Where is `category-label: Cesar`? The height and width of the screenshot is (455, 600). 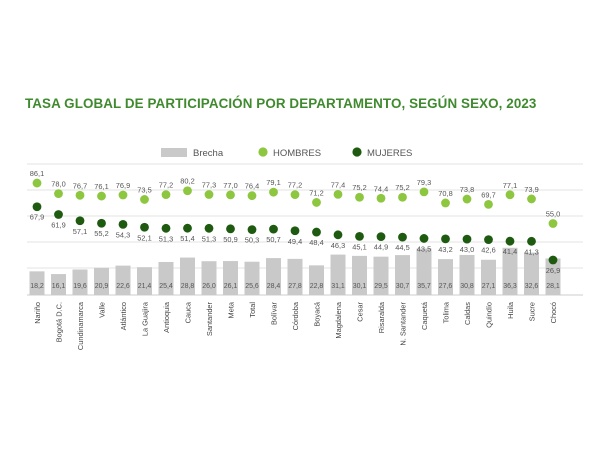
category-label: Cesar is located at coordinates (360, 311).